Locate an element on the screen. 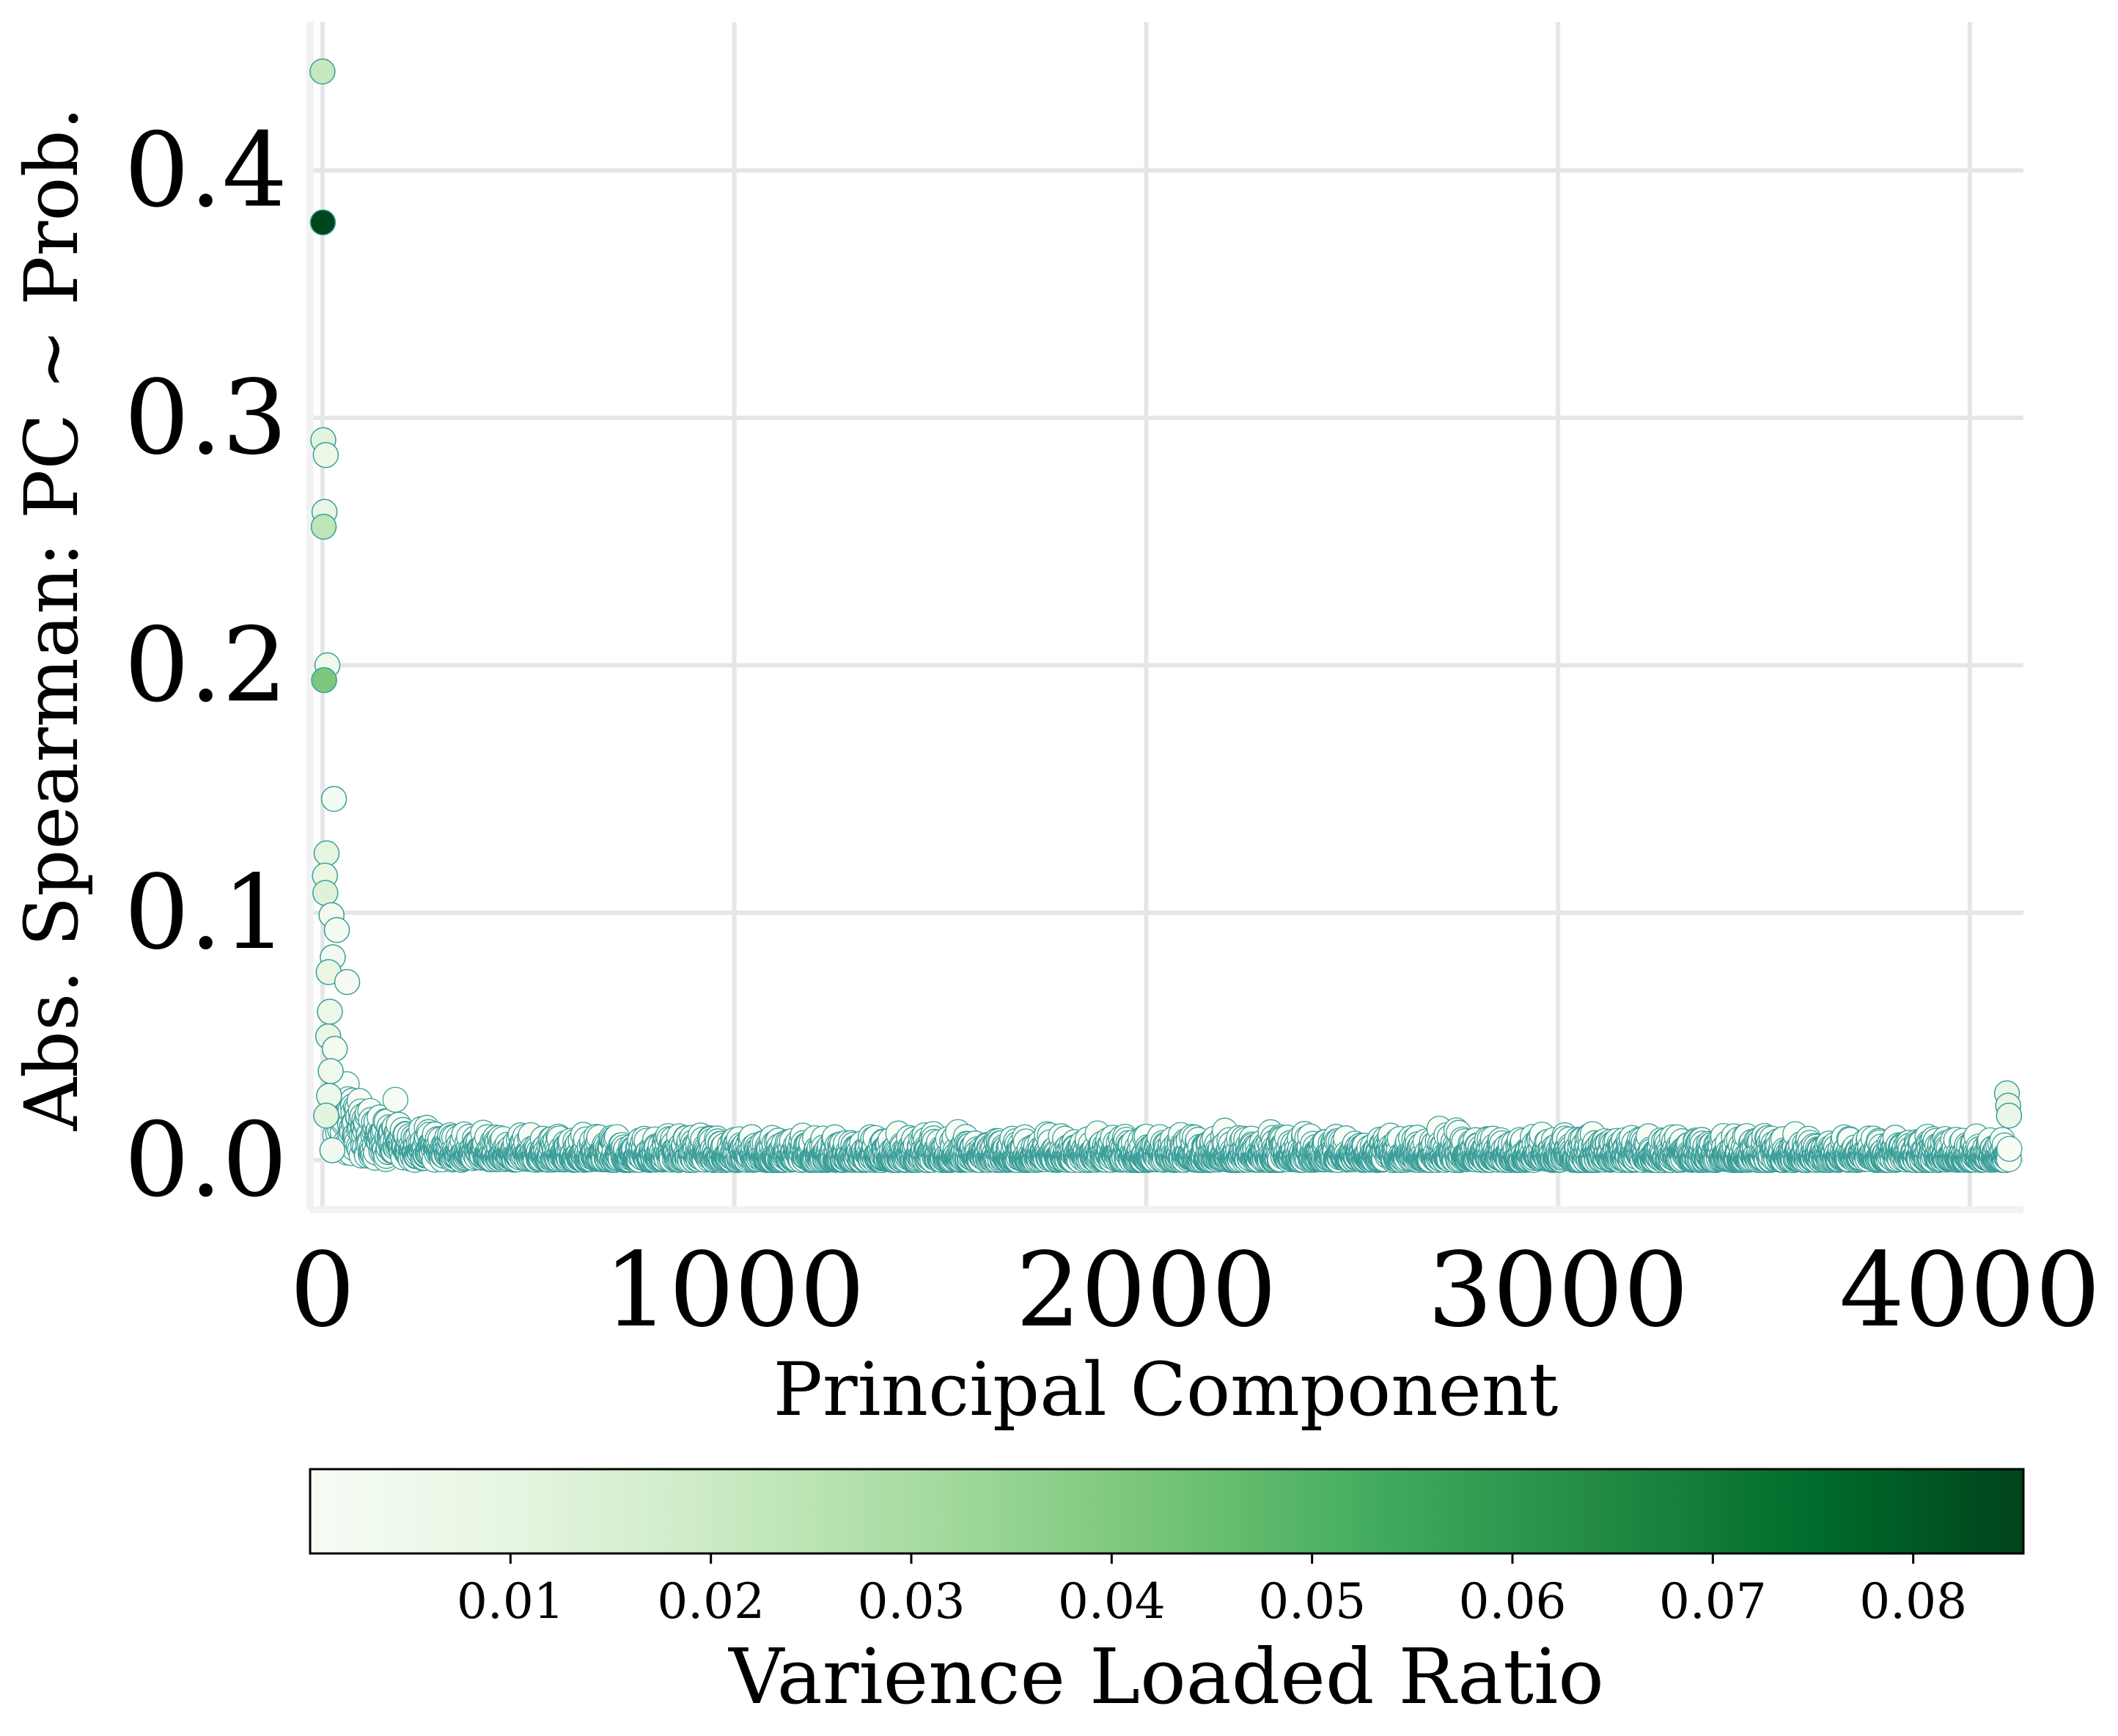 The image size is (2118, 1736). x-axis-label: Principal Component is located at coordinates (1166, 1389).